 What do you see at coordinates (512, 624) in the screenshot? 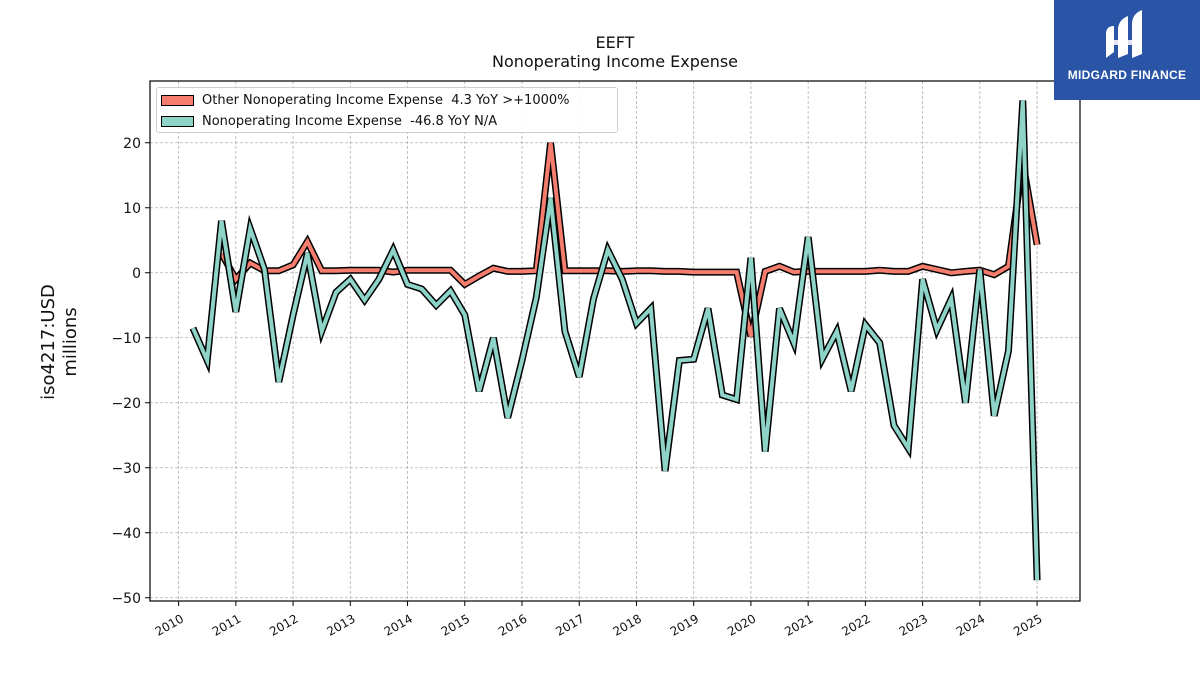
I see `x-tick-label: 2016` at bounding box center [512, 624].